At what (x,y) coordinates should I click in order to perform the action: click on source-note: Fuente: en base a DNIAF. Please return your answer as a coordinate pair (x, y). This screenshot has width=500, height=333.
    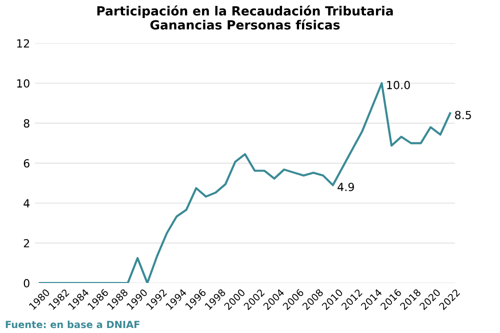
    Looking at the image, I should click on (73, 324).